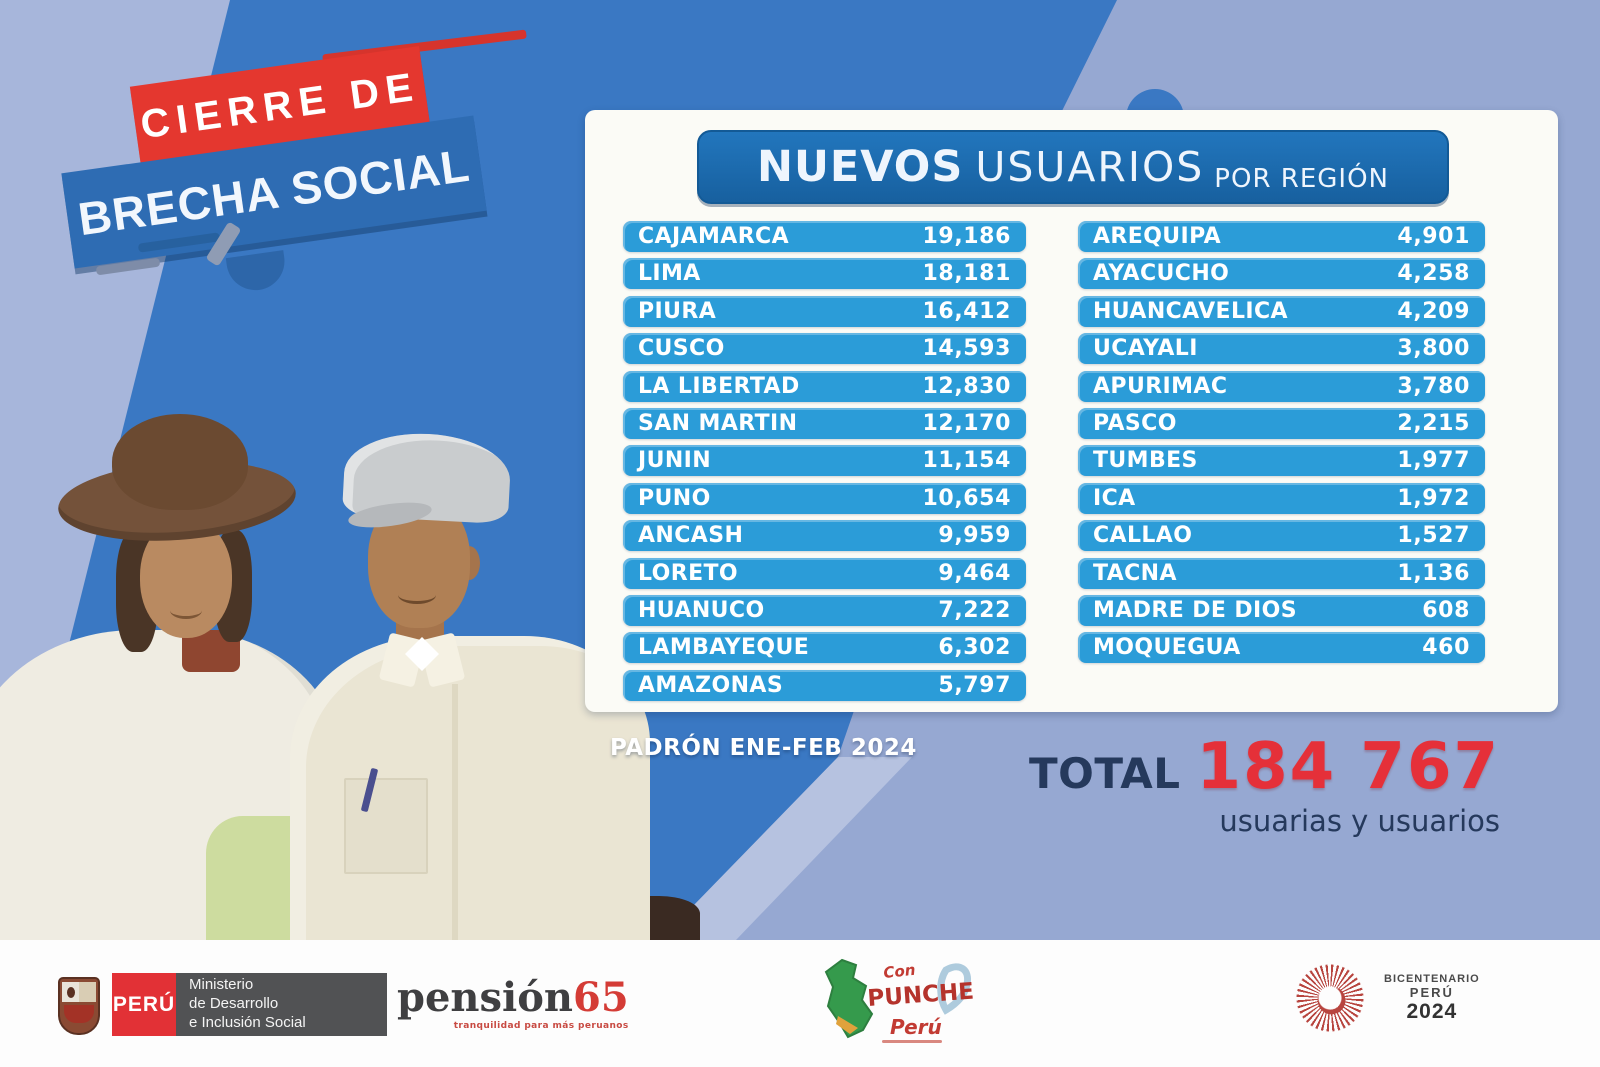  Describe the element at coordinates (966, 349) in the screenshot. I see `region-value: 14,593` at that location.